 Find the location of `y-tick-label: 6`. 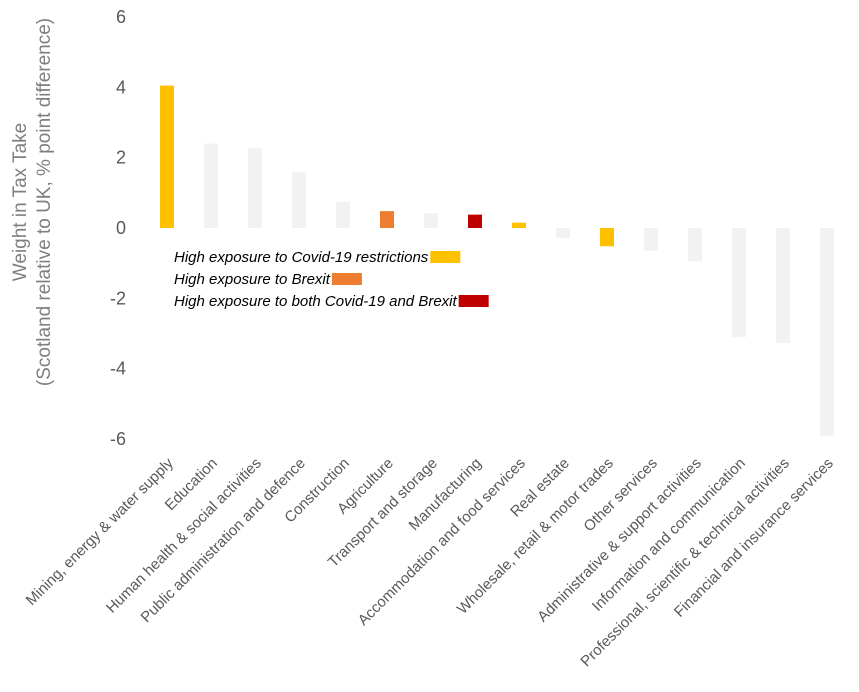

y-tick-label: 6 is located at coordinates (121, 17).